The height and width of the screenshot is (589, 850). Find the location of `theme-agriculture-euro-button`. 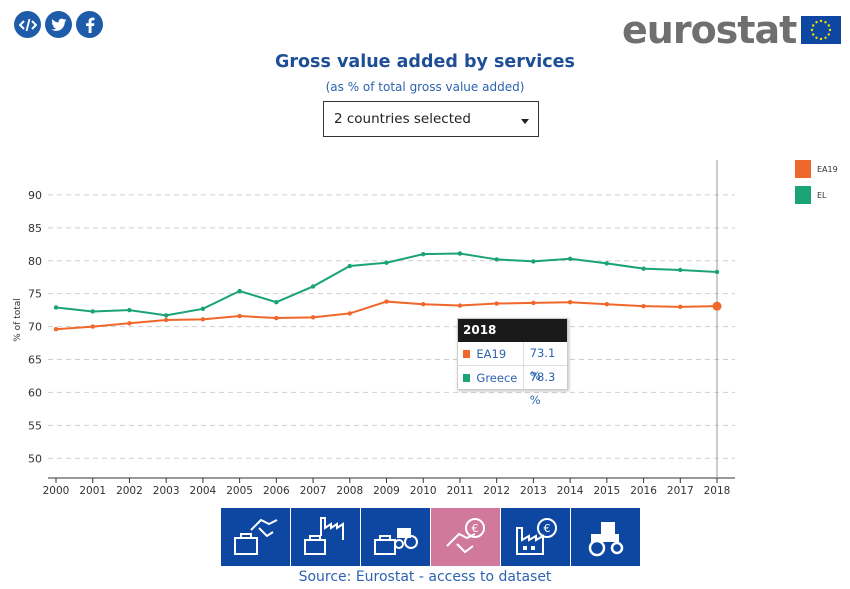

theme-agriculture-euro-button is located at coordinates (605, 537).